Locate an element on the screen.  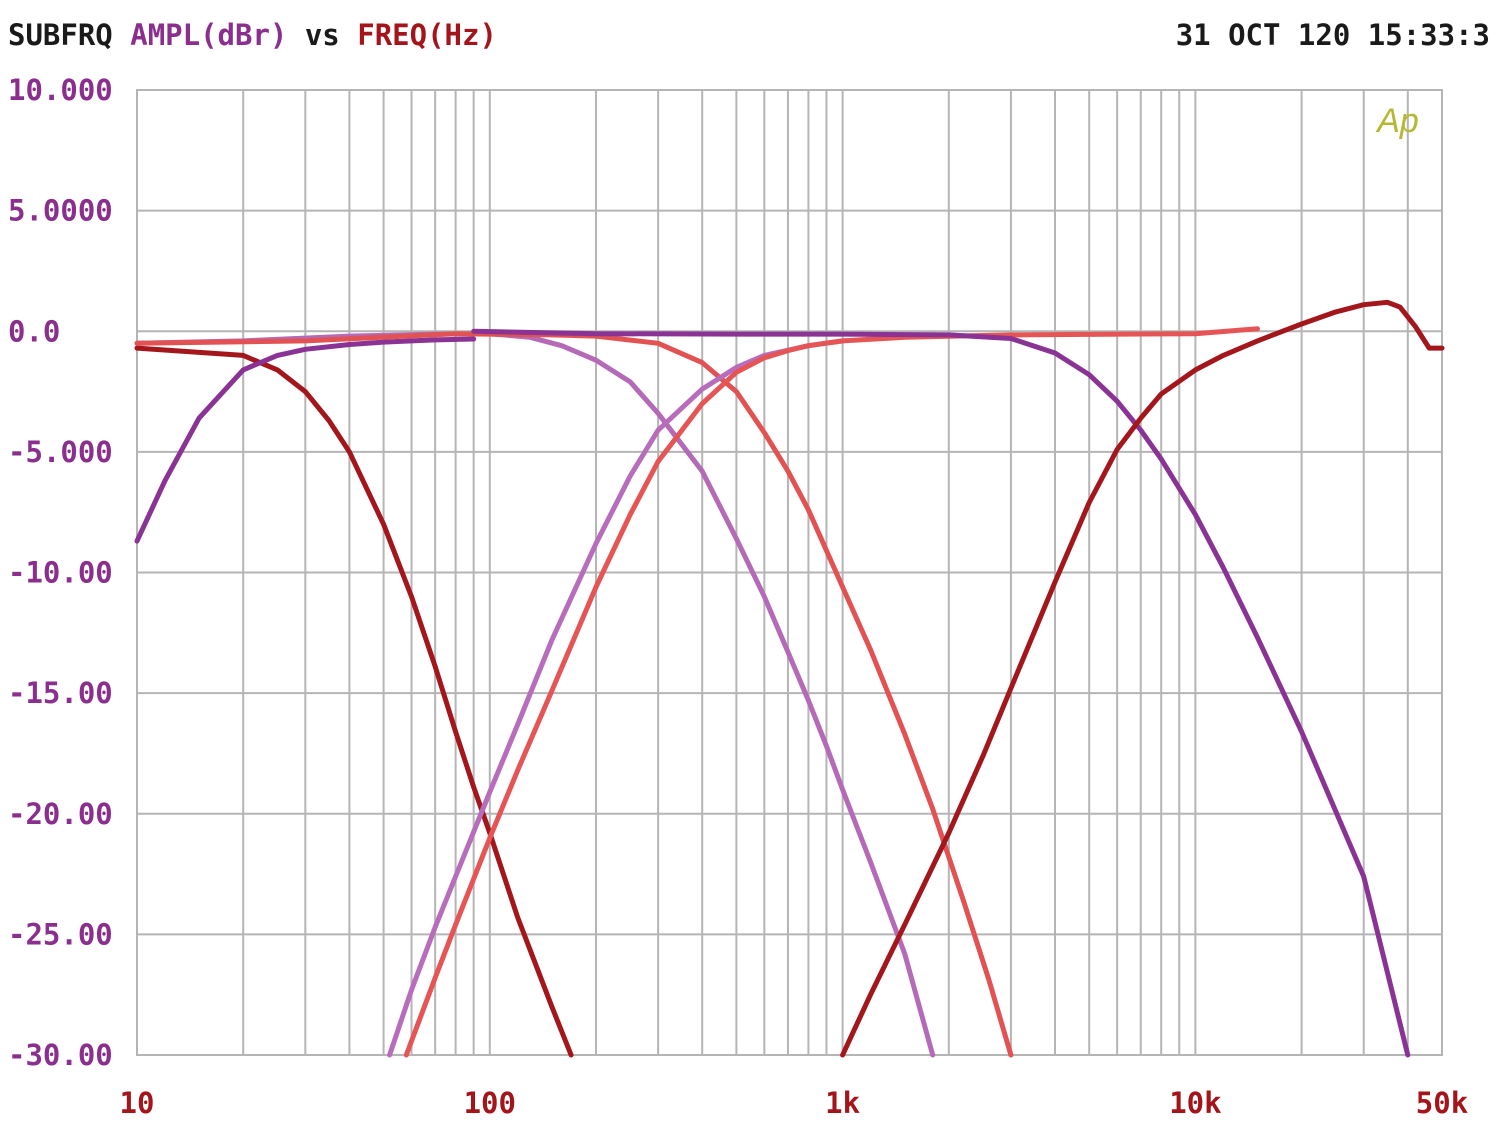
x-tick-label: 10k is located at coordinates (1195, 1103).